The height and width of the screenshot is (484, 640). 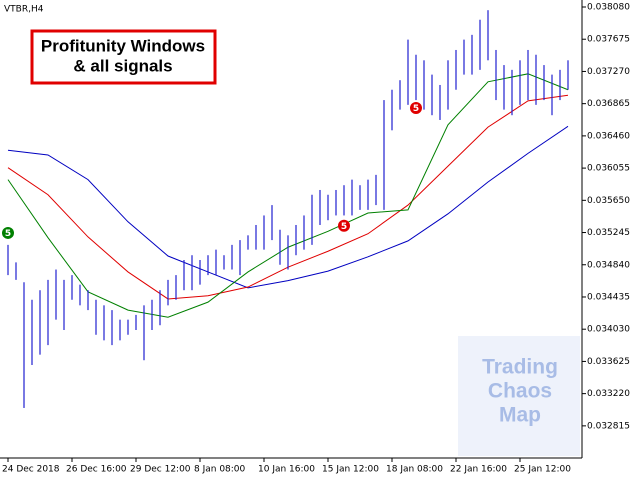 I want to click on annotation-box, so click(x=123, y=57).